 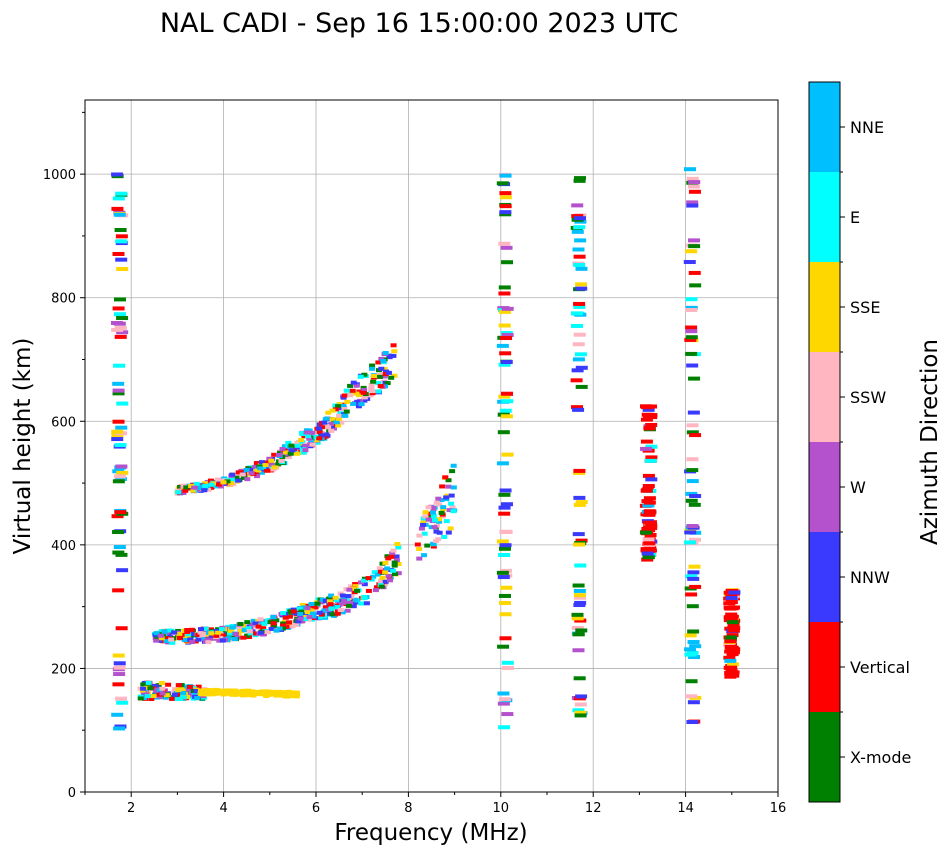 What do you see at coordinates (880, 667) in the screenshot?
I see `colorbar-label-vertical: Vertical` at bounding box center [880, 667].